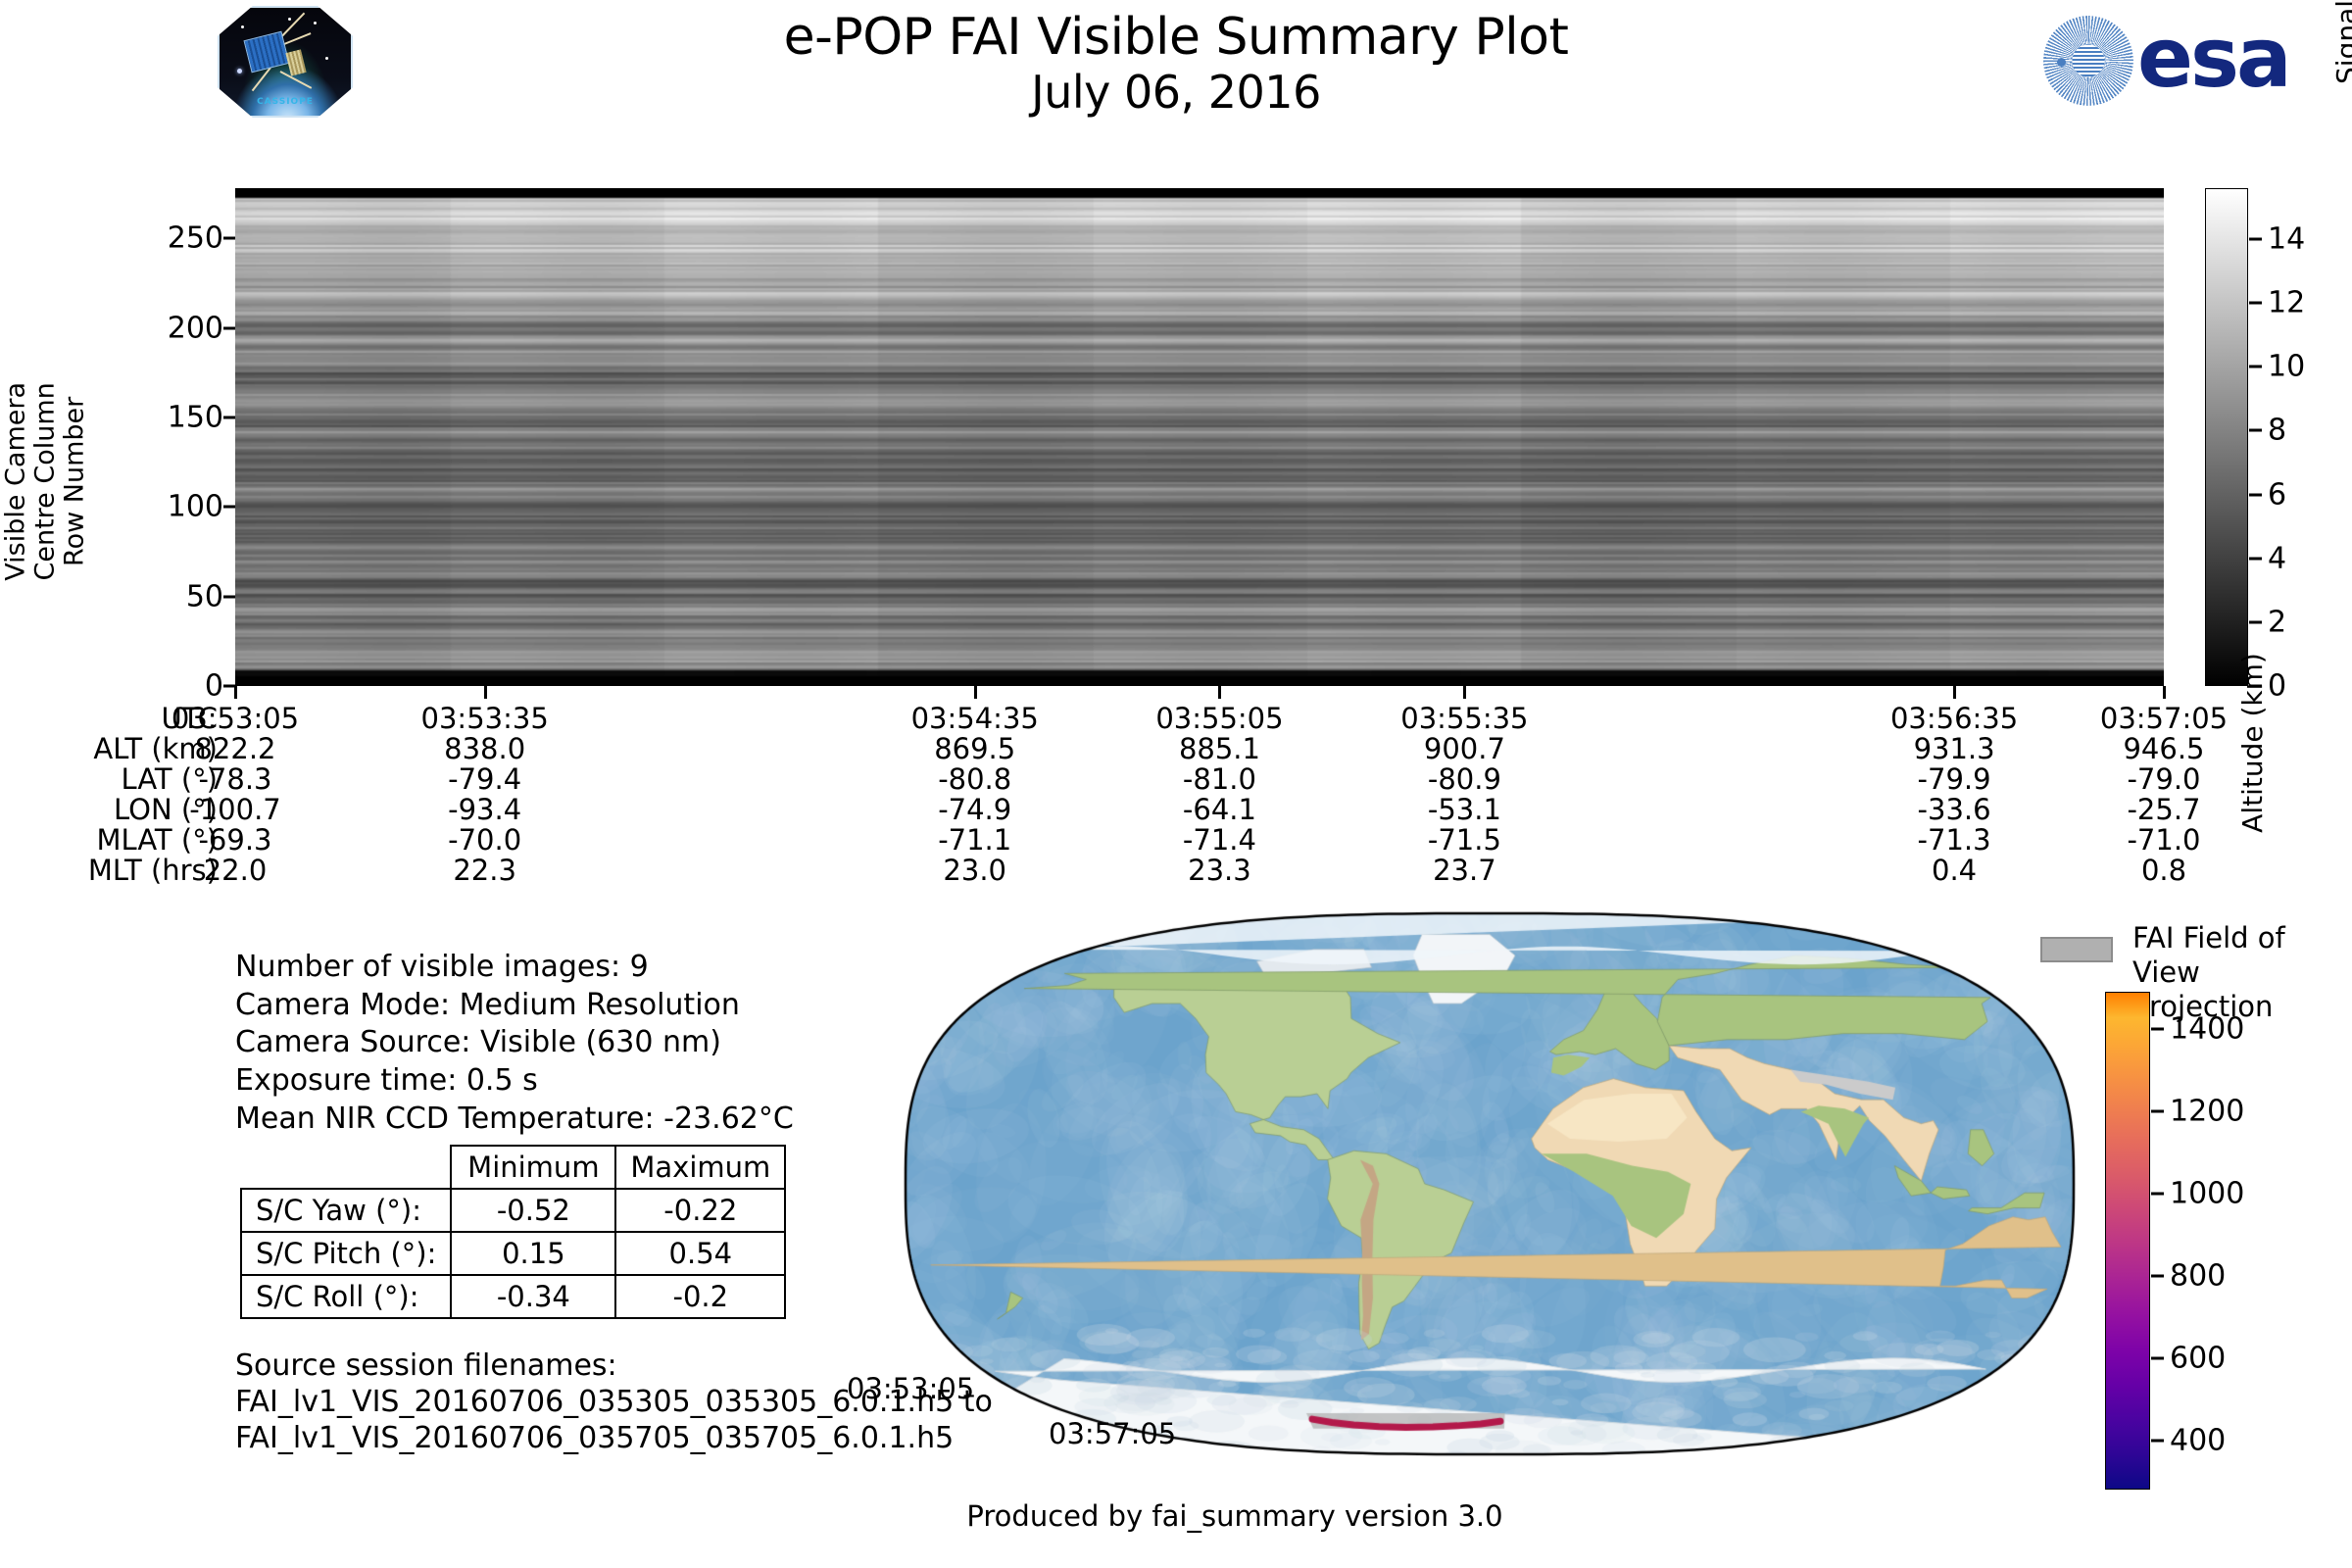 The height and width of the screenshot is (1568, 2352). What do you see at coordinates (1219, 779) in the screenshot?
I see `ephemeris-cell: -81.0` at bounding box center [1219, 779].